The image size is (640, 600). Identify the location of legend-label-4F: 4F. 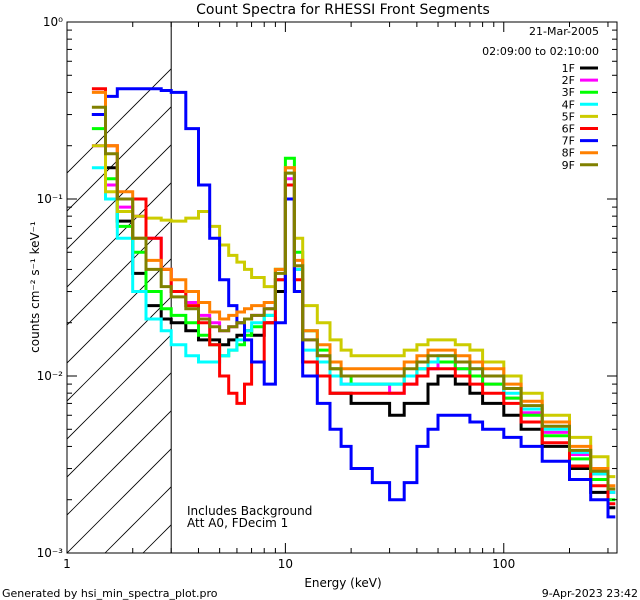
(568, 104).